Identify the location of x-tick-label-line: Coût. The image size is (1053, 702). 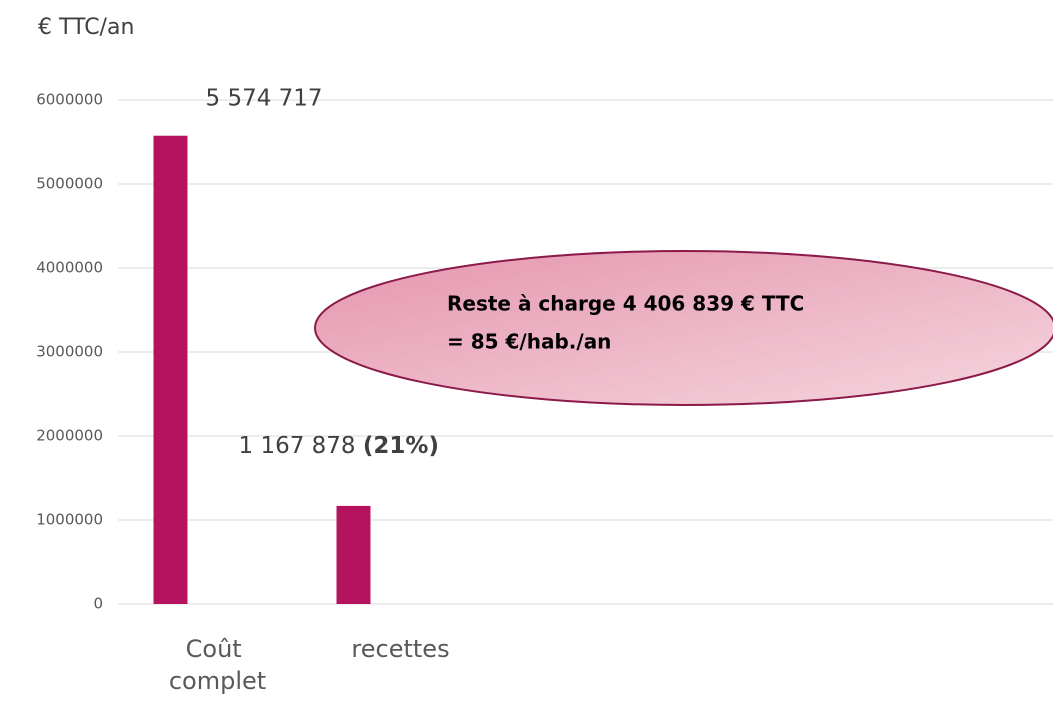
(218, 649).